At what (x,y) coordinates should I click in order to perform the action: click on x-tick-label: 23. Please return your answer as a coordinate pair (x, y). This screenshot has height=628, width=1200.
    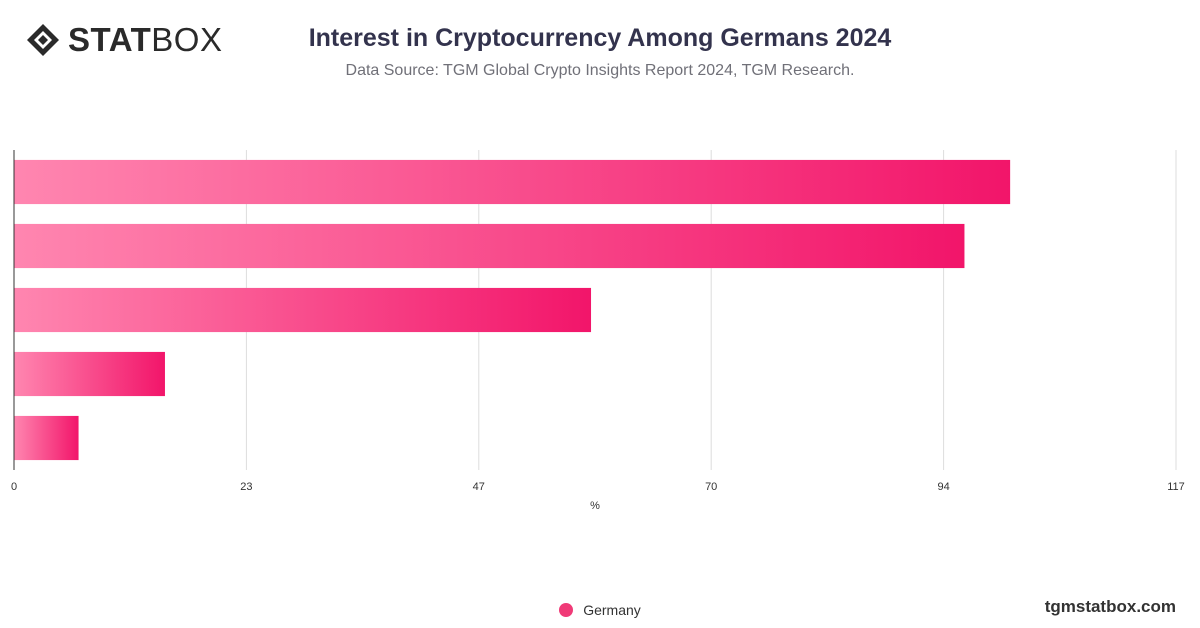
    Looking at the image, I should click on (246, 487).